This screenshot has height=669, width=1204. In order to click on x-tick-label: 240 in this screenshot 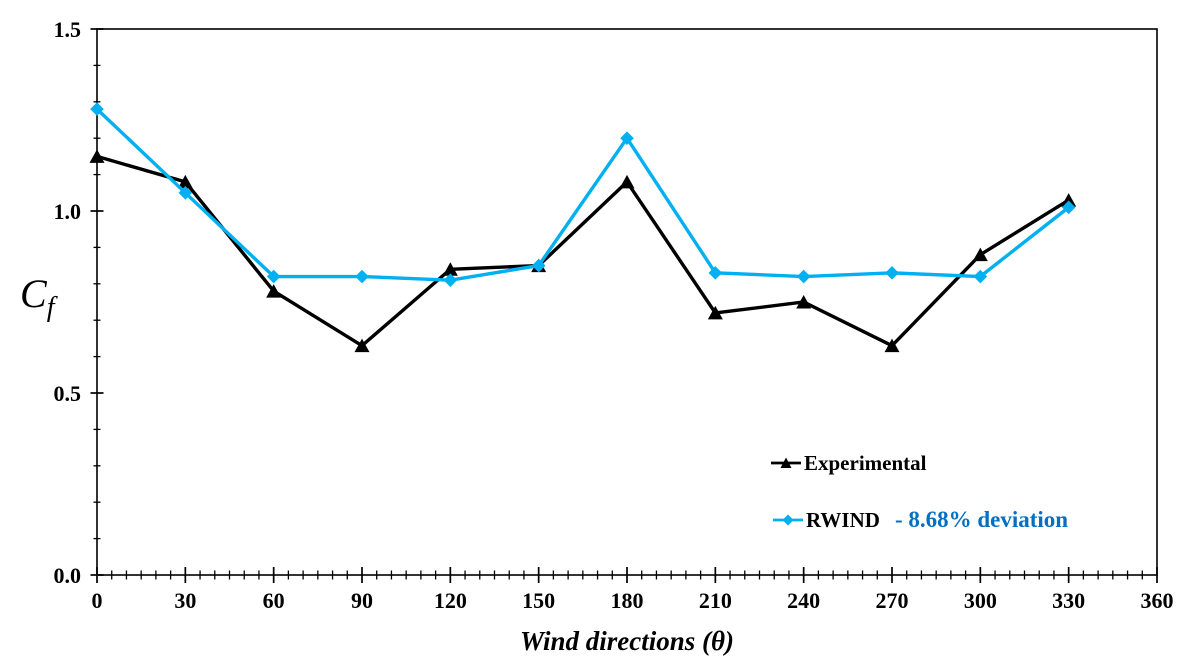, I will do `click(803, 600)`.